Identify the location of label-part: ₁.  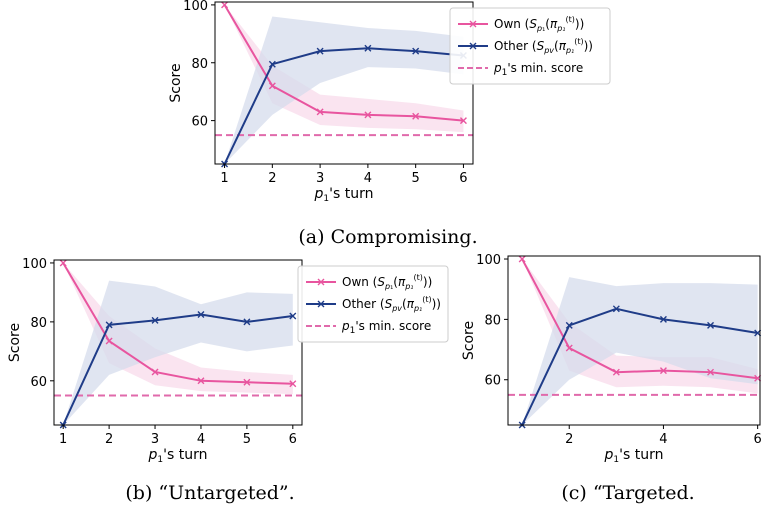
(391, 286).